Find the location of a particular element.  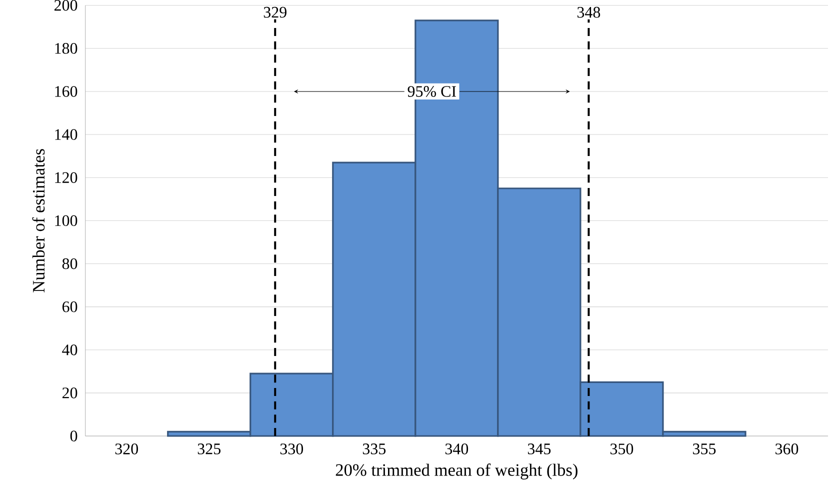

annotation: 95% CI is located at coordinates (432, 91).